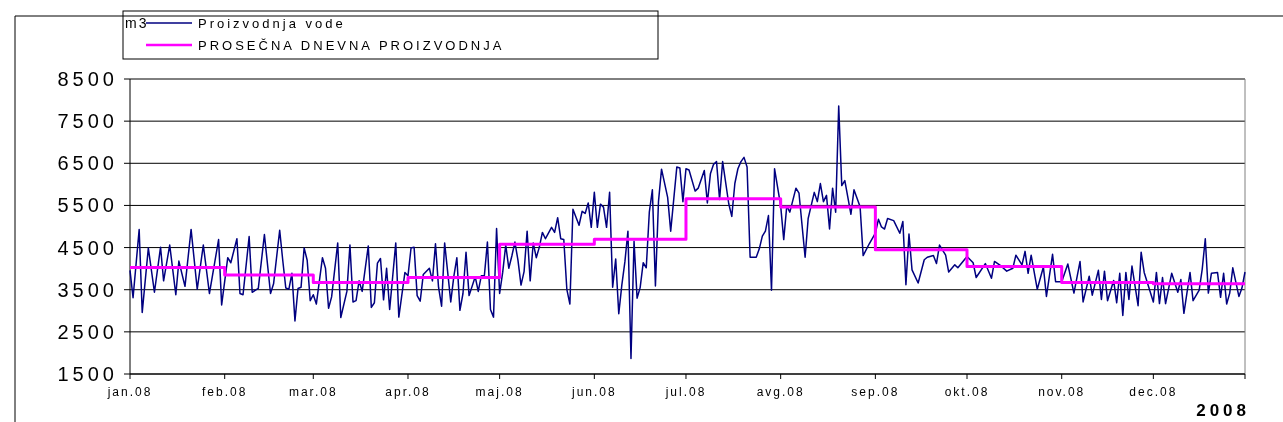  I want to click on y-tick-label: 2500, so click(87, 331).